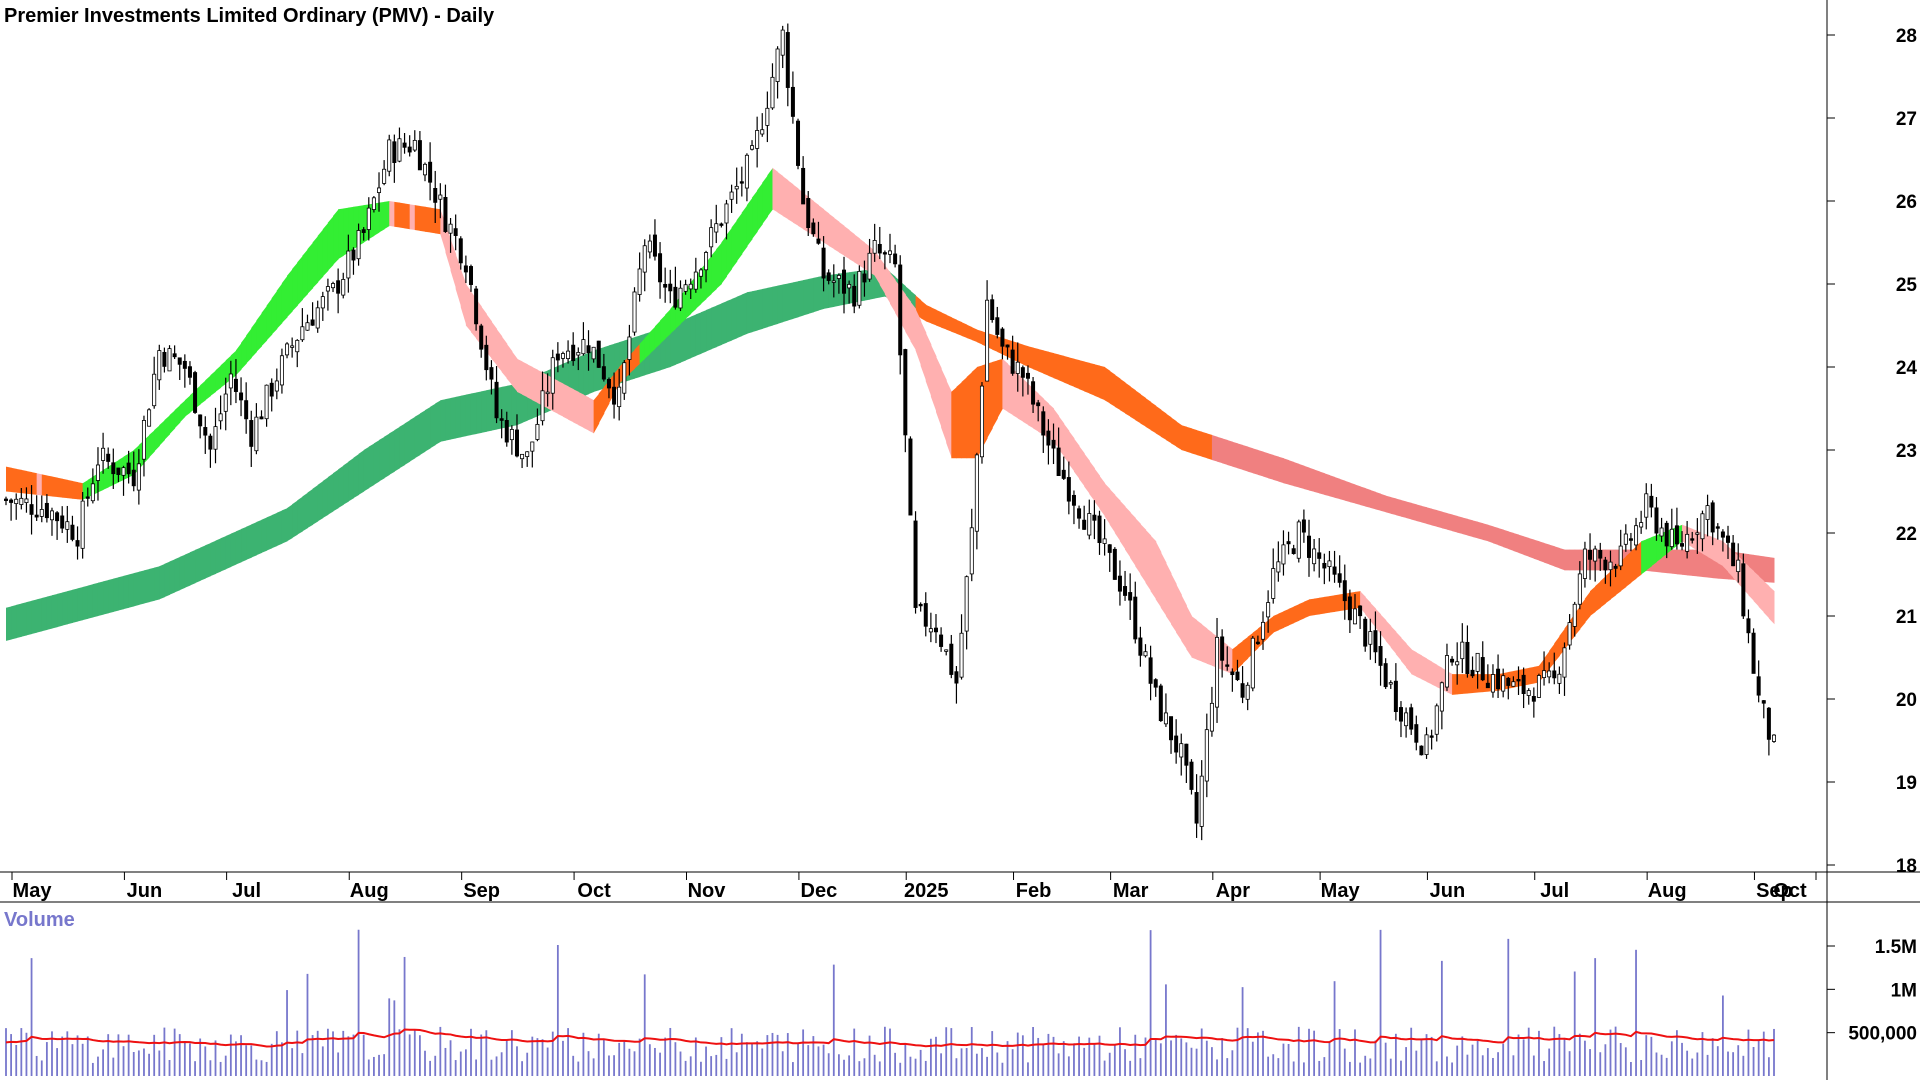 The width and height of the screenshot is (1920, 1080). I want to click on price-tick-label: 21, so click(1907, 617).